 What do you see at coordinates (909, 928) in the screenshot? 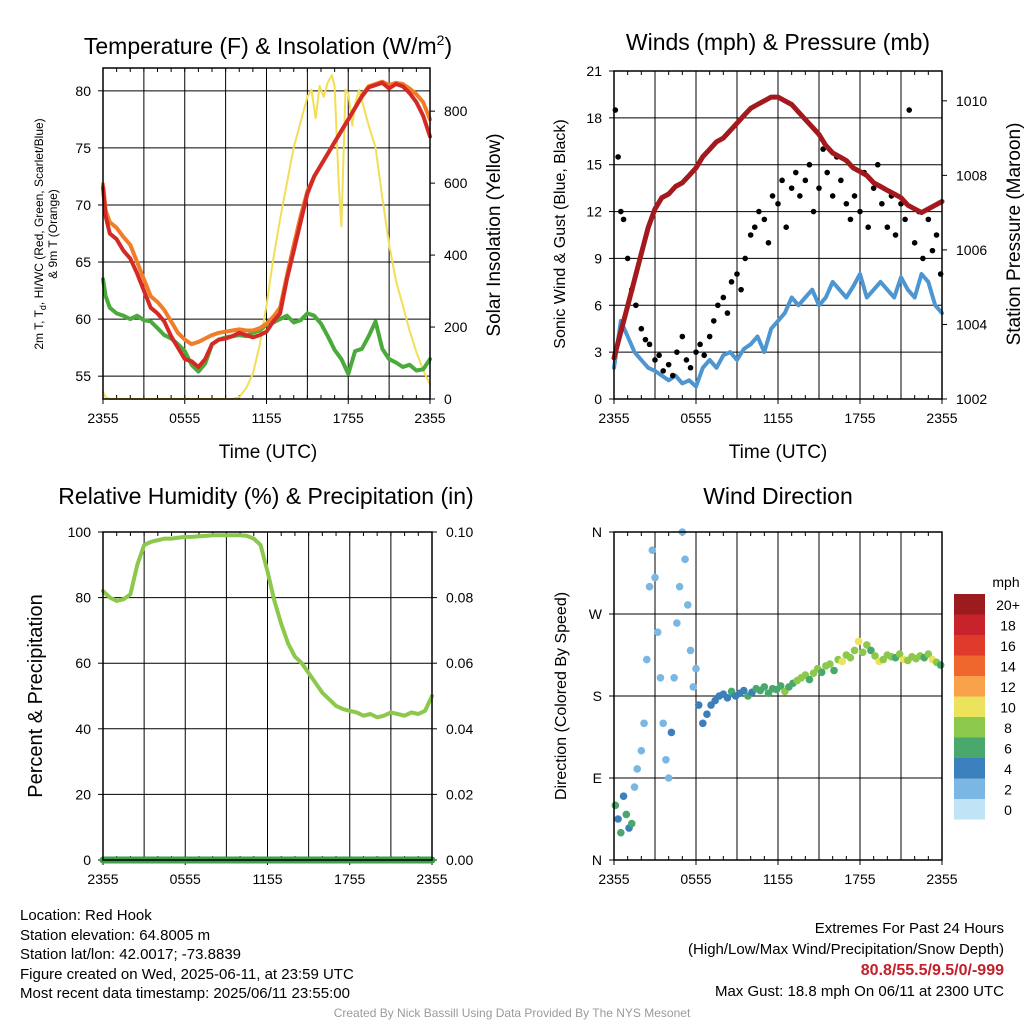
I see `extremes-title: Extremes For Past 24 Hours` at bounding box center [909, 928].